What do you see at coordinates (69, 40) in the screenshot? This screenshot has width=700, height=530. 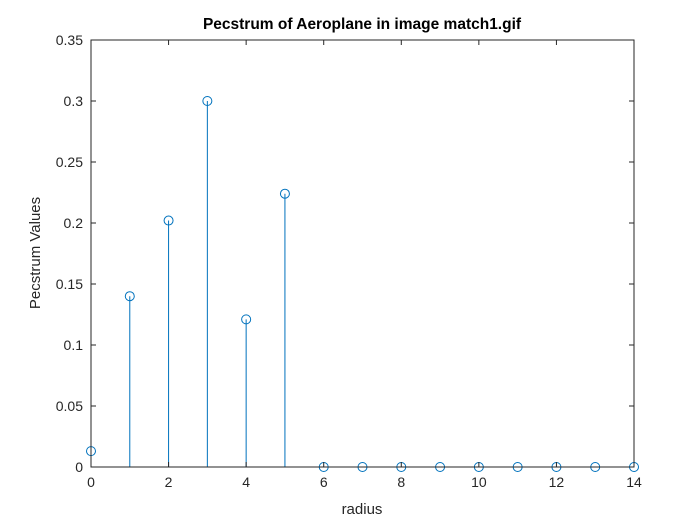 I see `y-tick-label: 0.35` at bounding box center [69, 40].